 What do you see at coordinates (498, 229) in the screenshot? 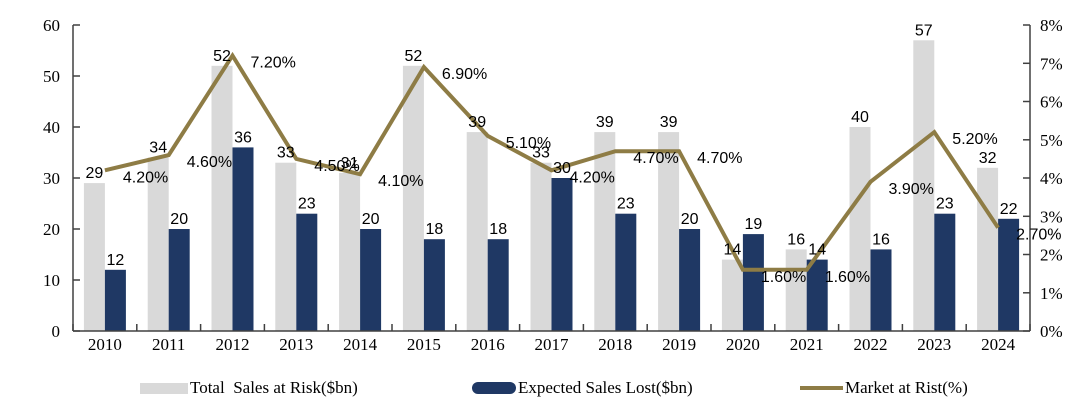
I see `label-expected-2016: 18` at bounding box center [498, 229].